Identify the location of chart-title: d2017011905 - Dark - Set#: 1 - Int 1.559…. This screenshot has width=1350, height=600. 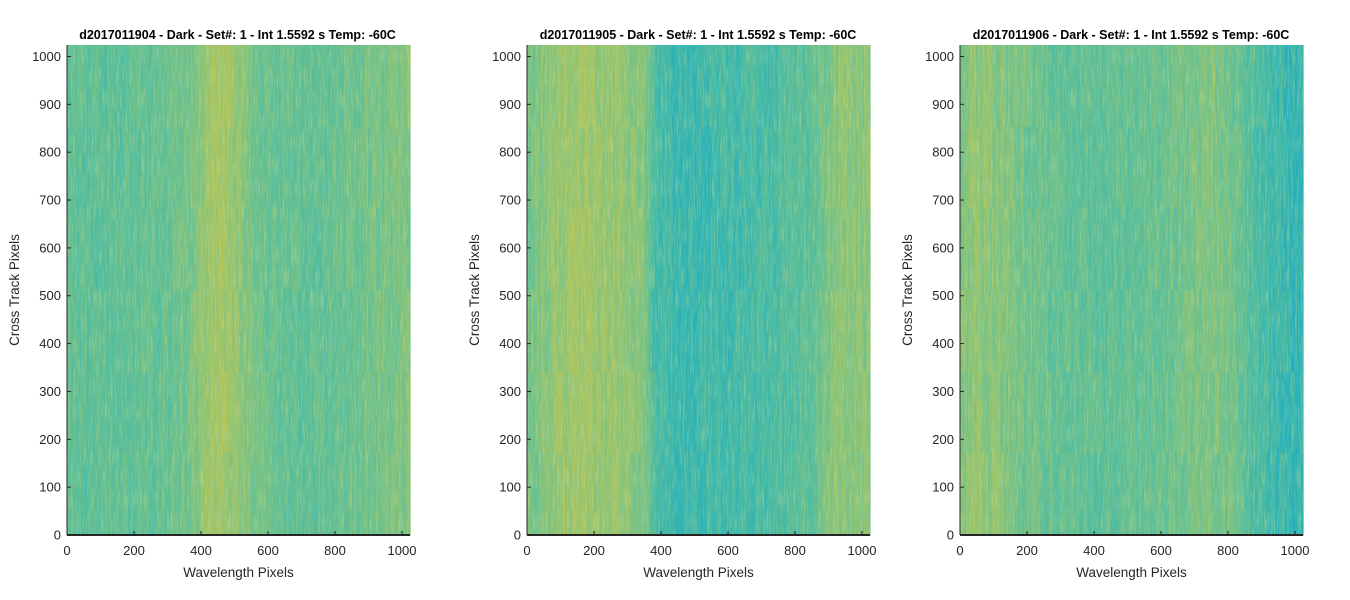
(698, 35).